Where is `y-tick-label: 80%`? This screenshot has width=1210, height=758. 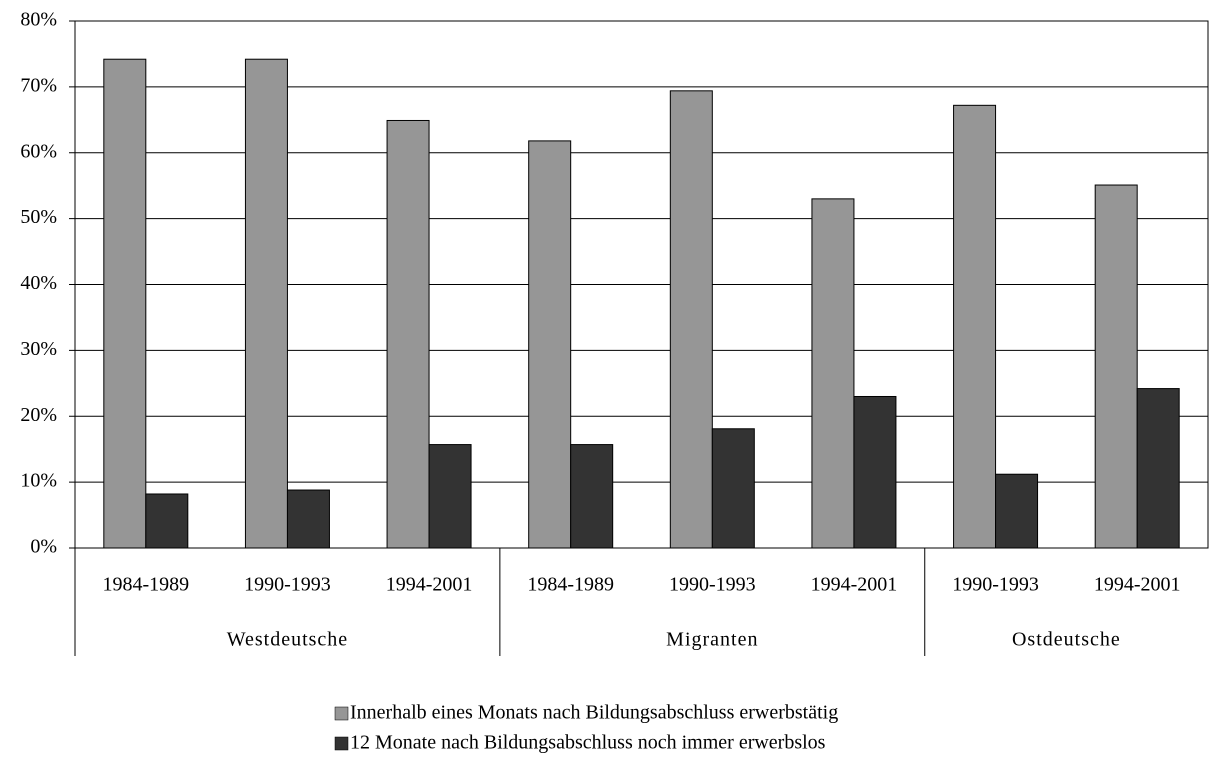
y-tick-label: 80% is located at coordinates (38, 20).